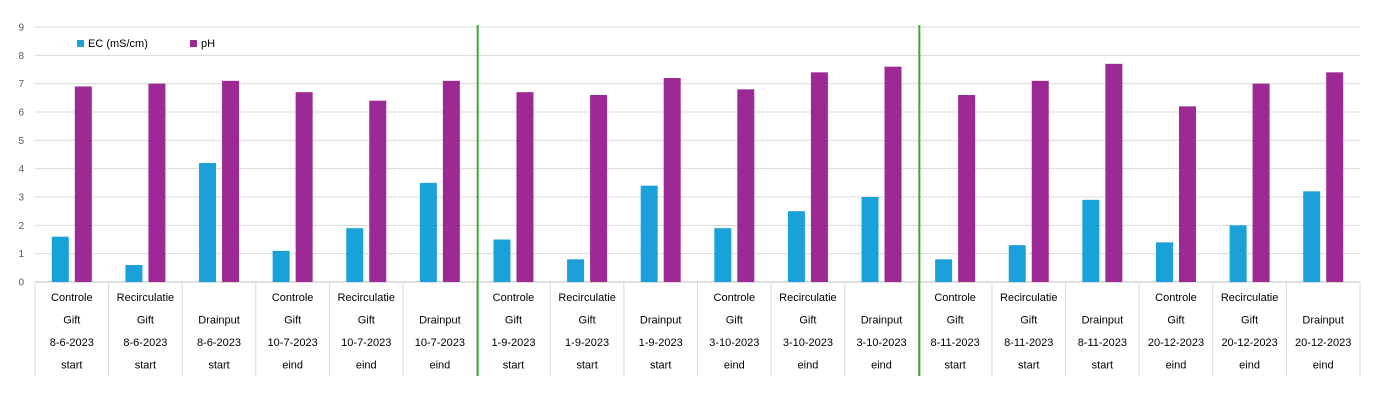 The height and width of the screenshot is (408, 1377). Describe the element at coordinates (21, 156) in the screenshot. I see `y-axis: 0 1 2 3 4 5 6 7 8 9` at that location.